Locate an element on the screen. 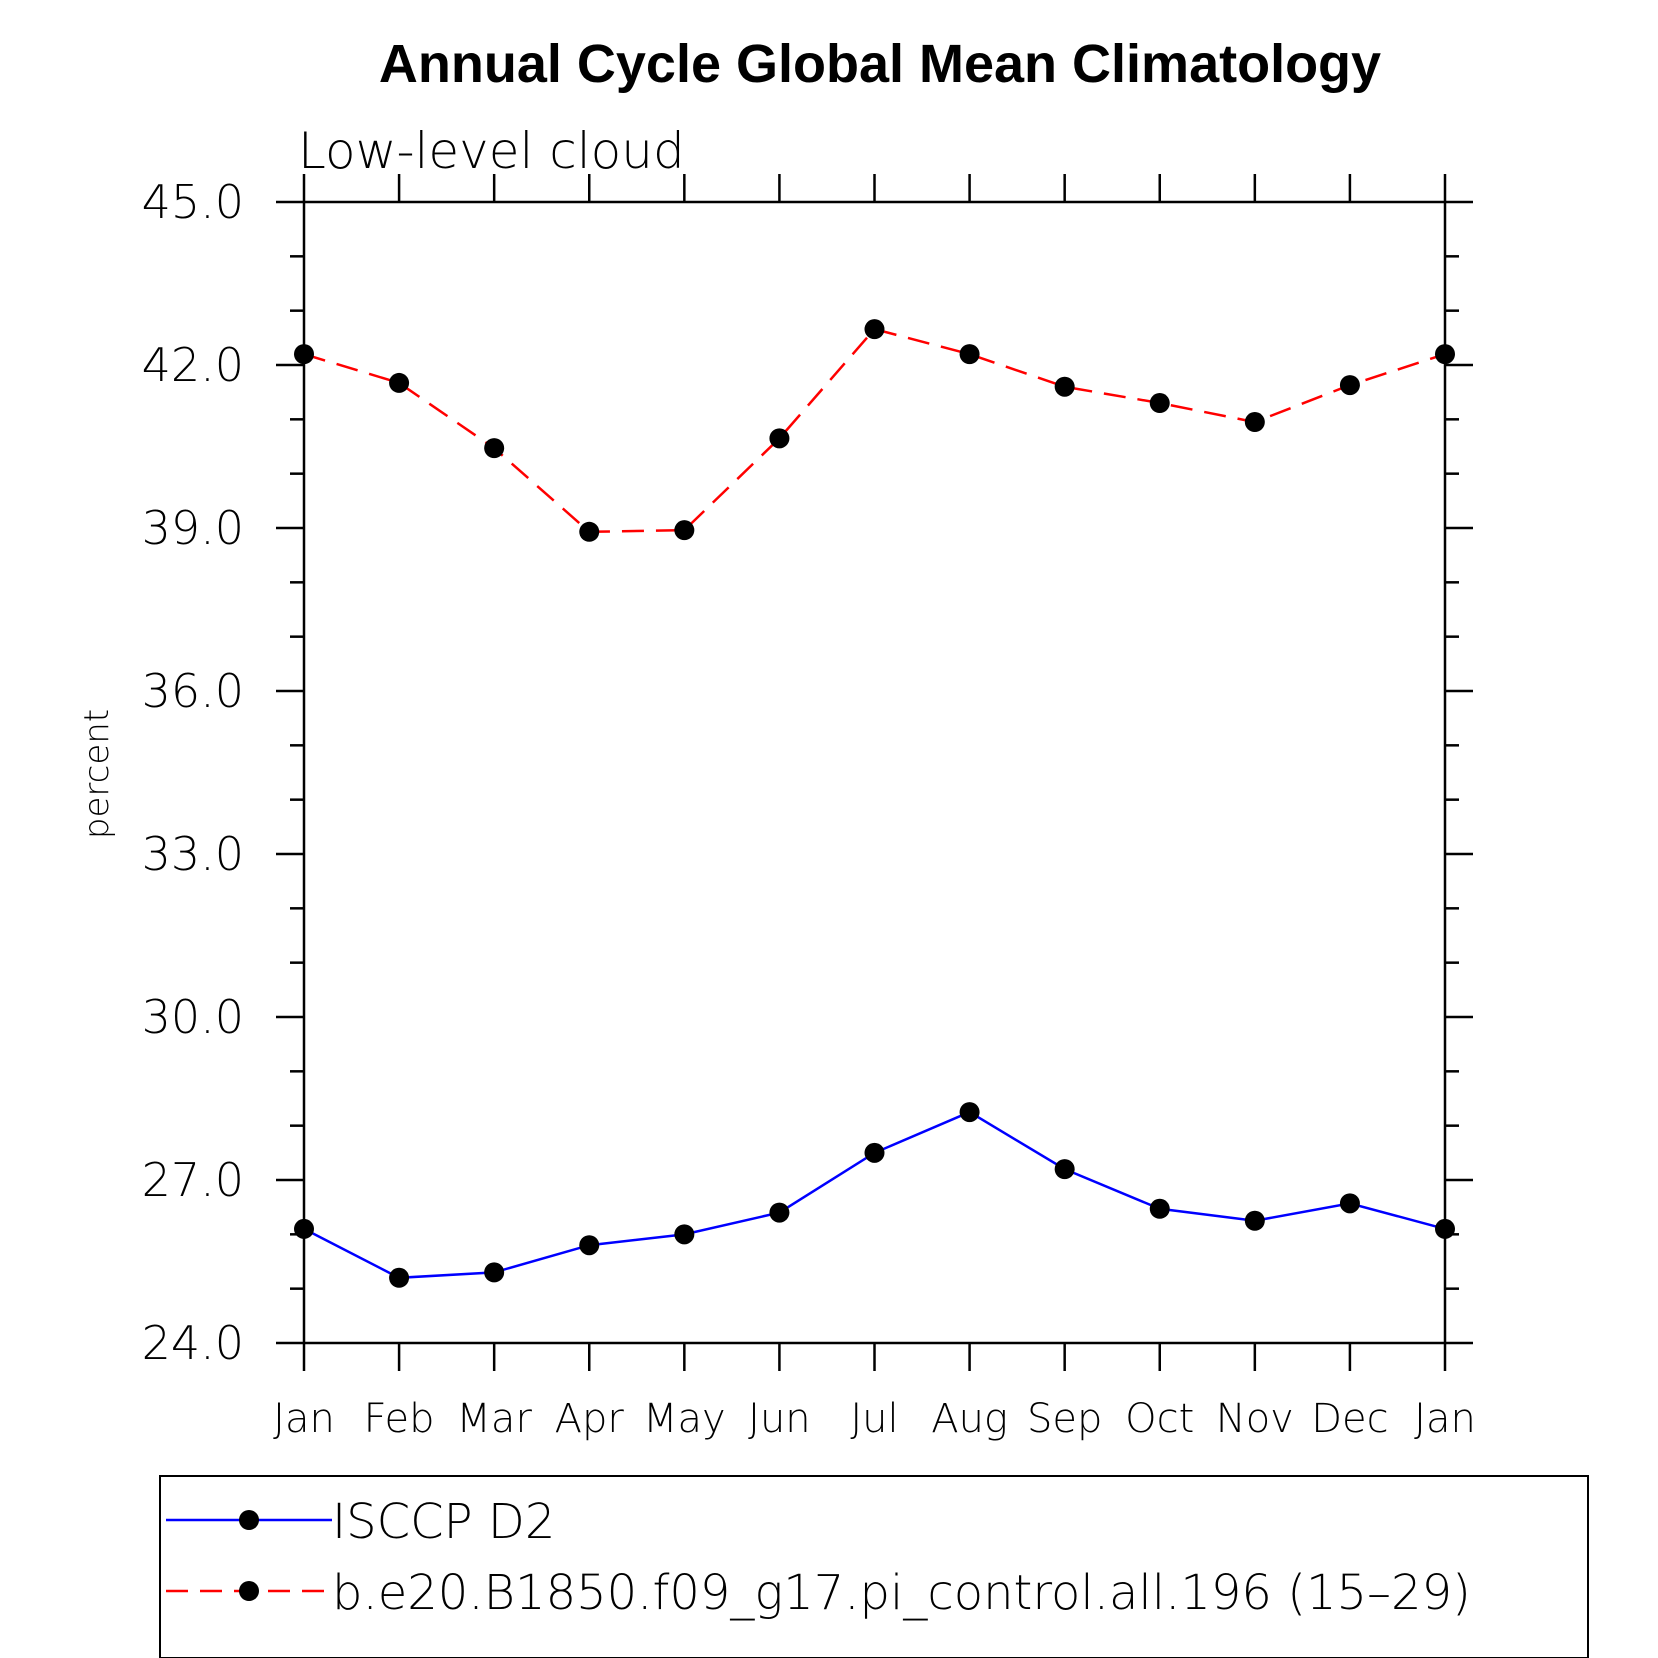 This screenshot has height=1658, width=1658. y-tick-label: 45.0 is located at coordinates (193, 202).